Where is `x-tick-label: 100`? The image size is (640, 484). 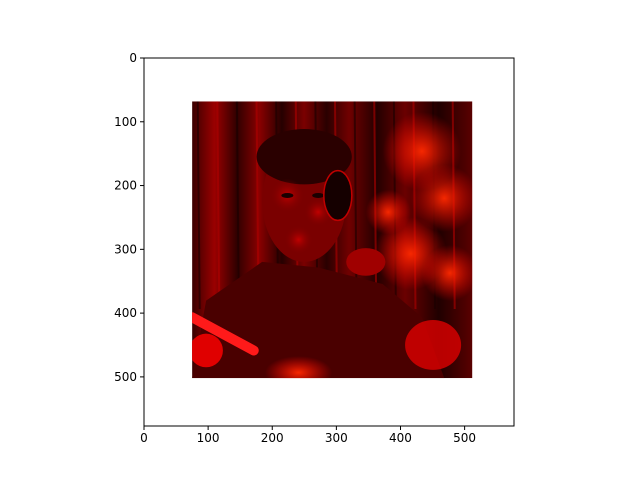 x-tick-label: 100 is located at coordinates (208, 438).